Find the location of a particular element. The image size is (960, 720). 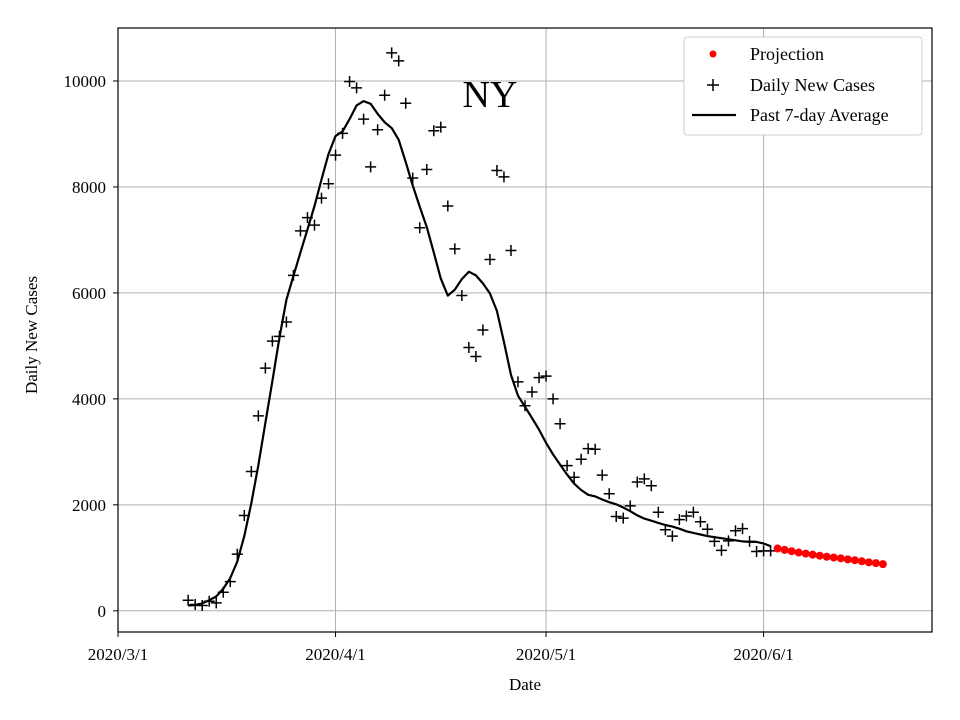

projection-series is located at coordinates (830, 556).